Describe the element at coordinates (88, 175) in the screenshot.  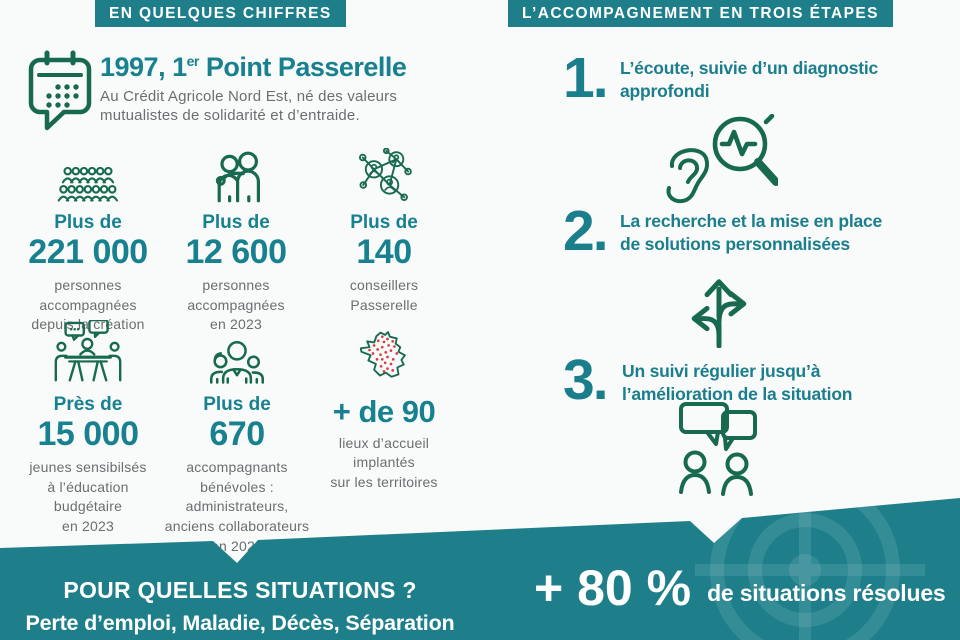
I see `crowd-icon` at that location.